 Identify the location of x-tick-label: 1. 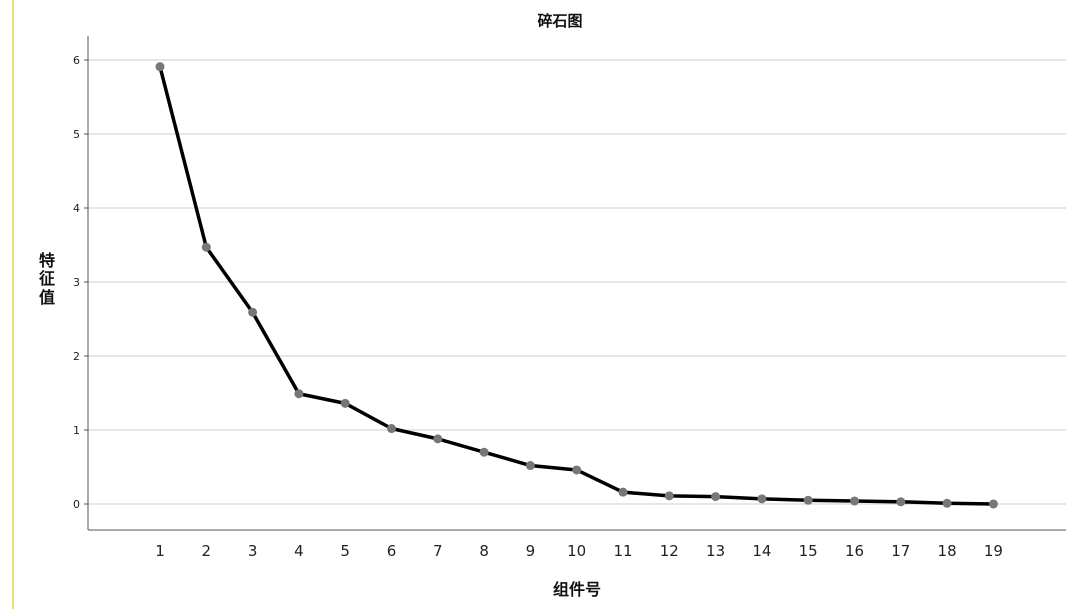
(160, 551).